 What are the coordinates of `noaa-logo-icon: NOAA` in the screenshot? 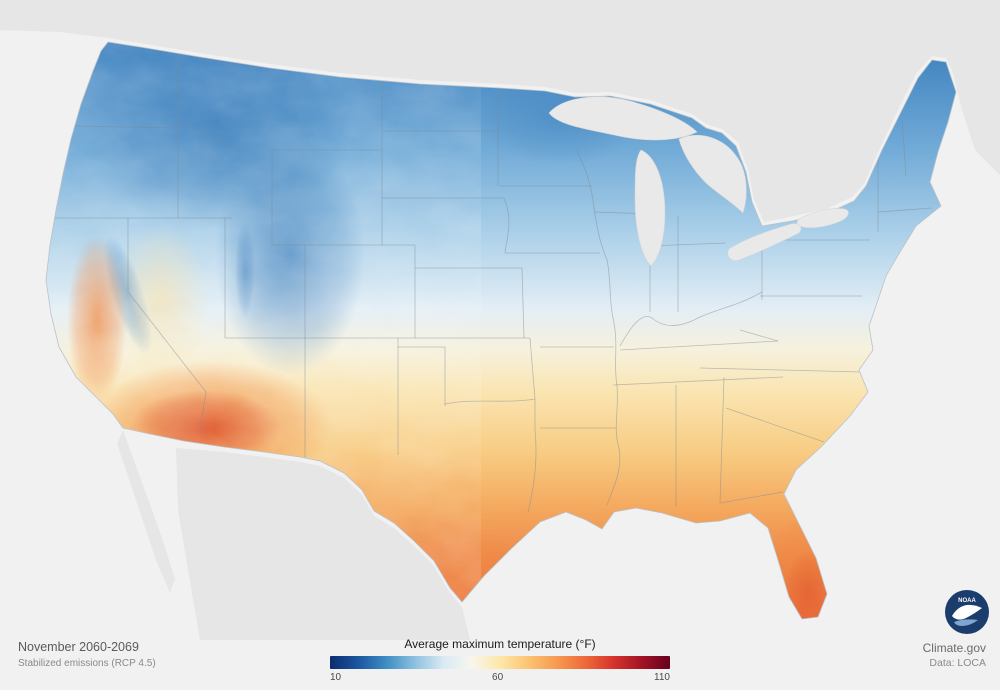 It's located at (967, 612).